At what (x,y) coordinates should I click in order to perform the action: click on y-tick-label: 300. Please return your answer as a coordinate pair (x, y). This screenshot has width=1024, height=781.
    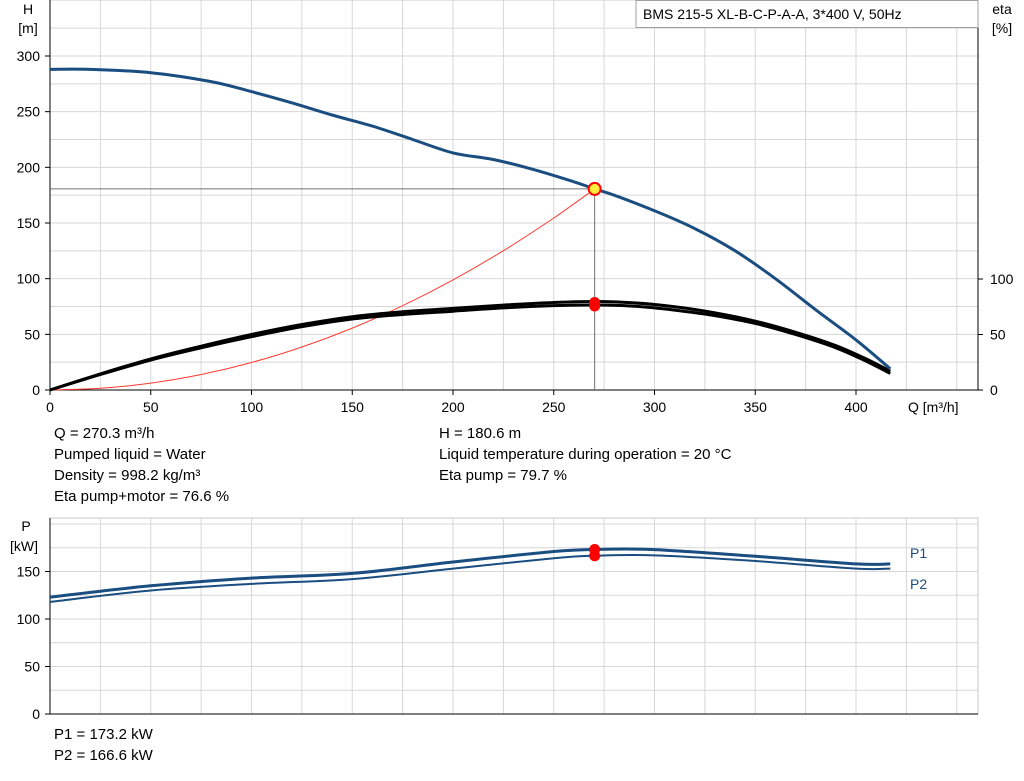
    Looking at the image, I should click on (29, 56).